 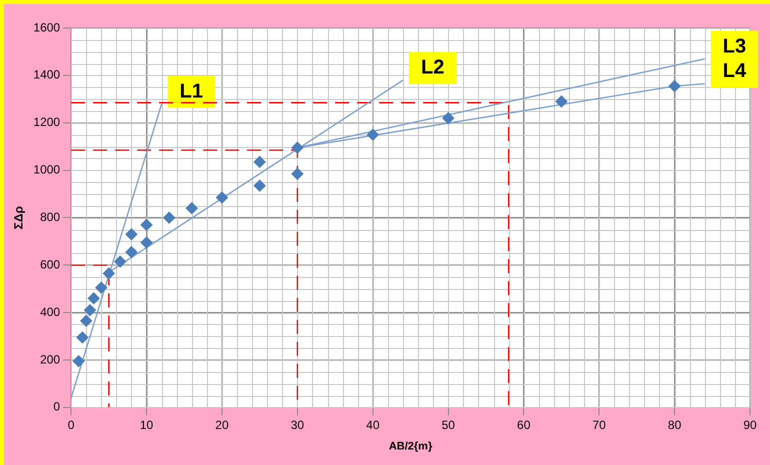 I want to click on annotation: L1, so click(x=191, y=91).